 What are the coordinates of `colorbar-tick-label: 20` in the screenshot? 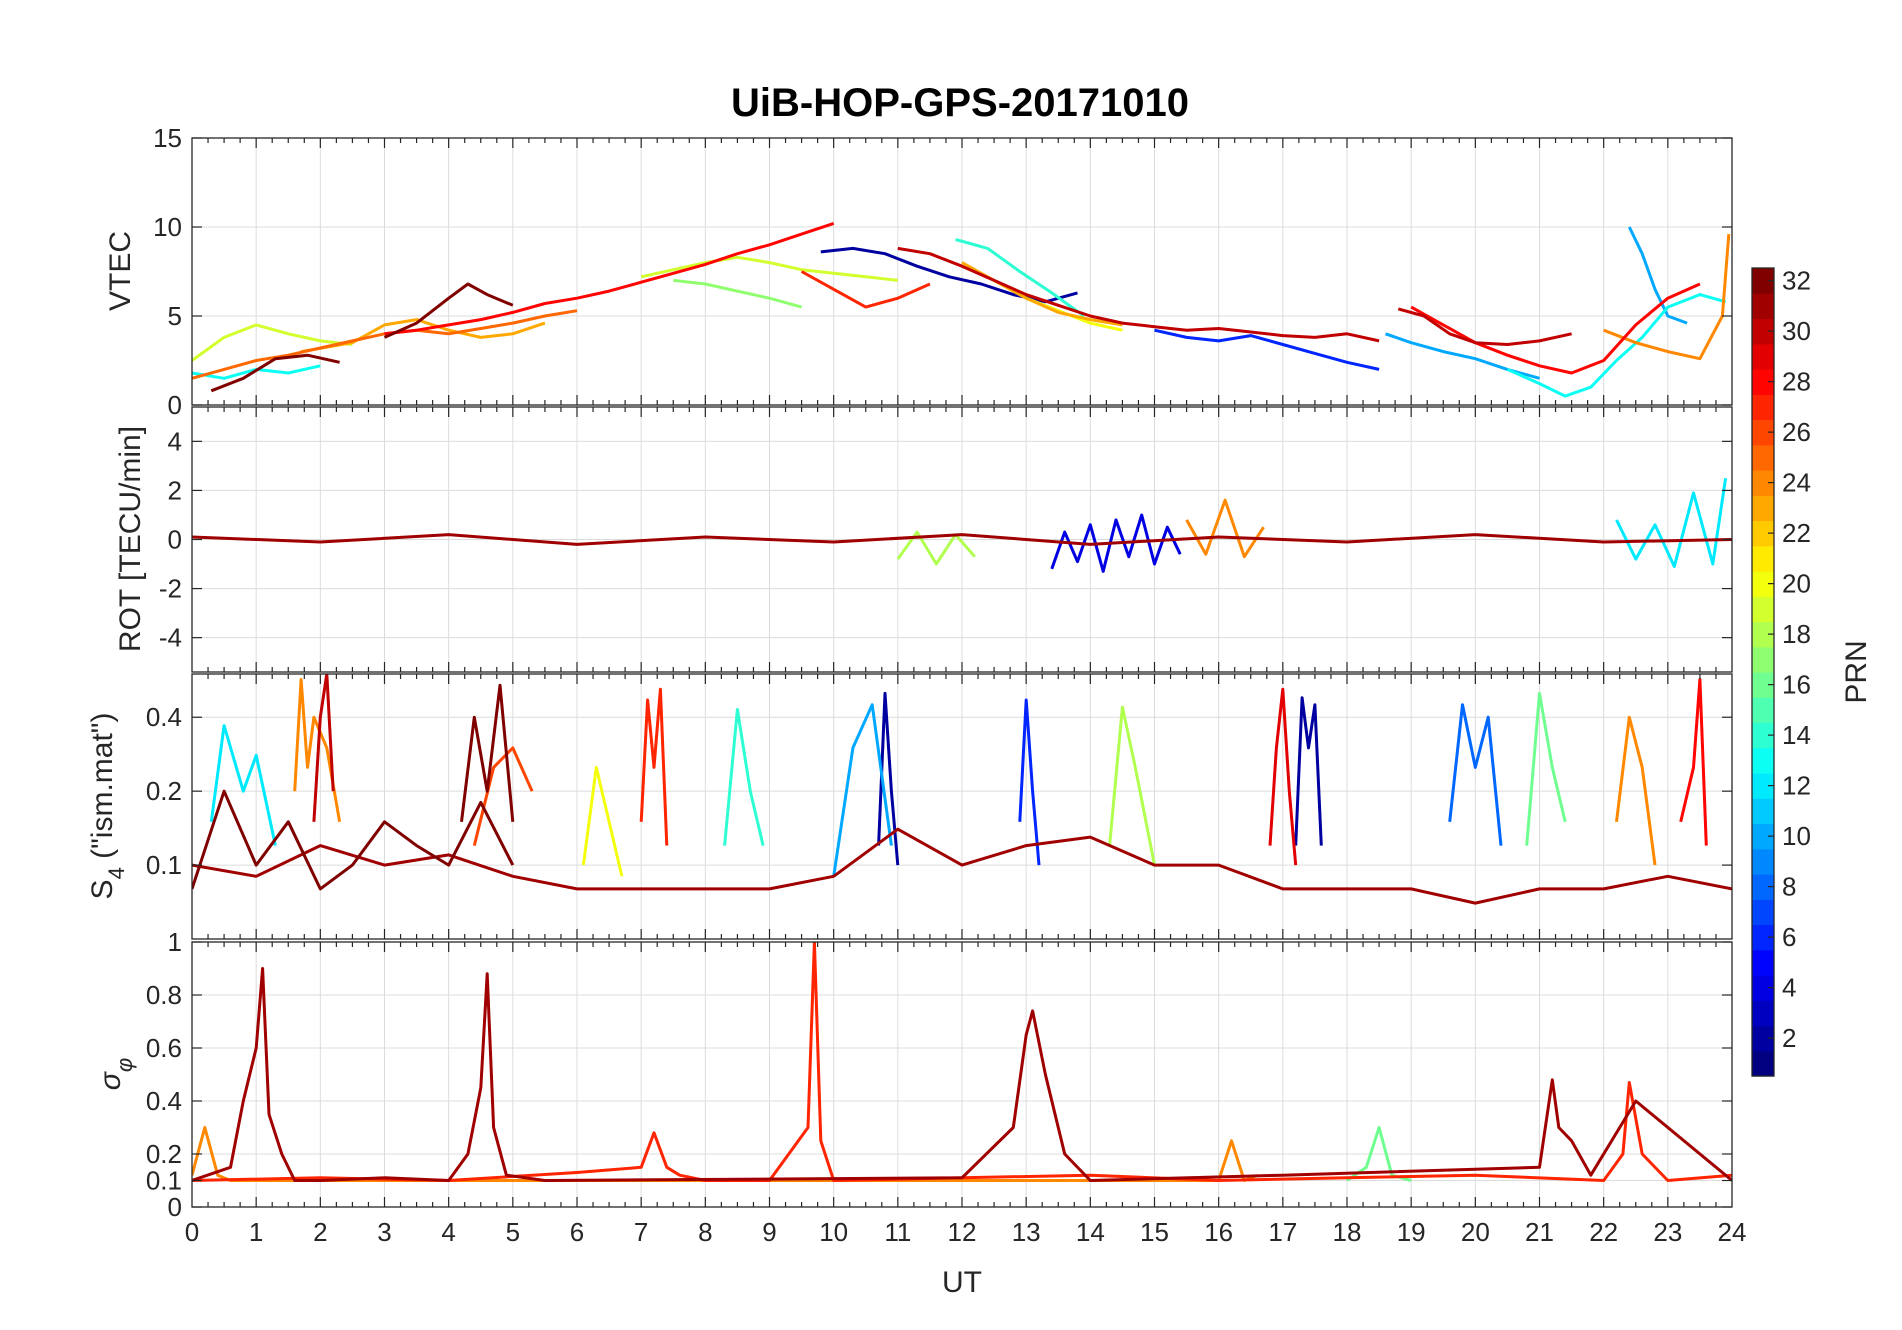 It's located at (1796, 584).